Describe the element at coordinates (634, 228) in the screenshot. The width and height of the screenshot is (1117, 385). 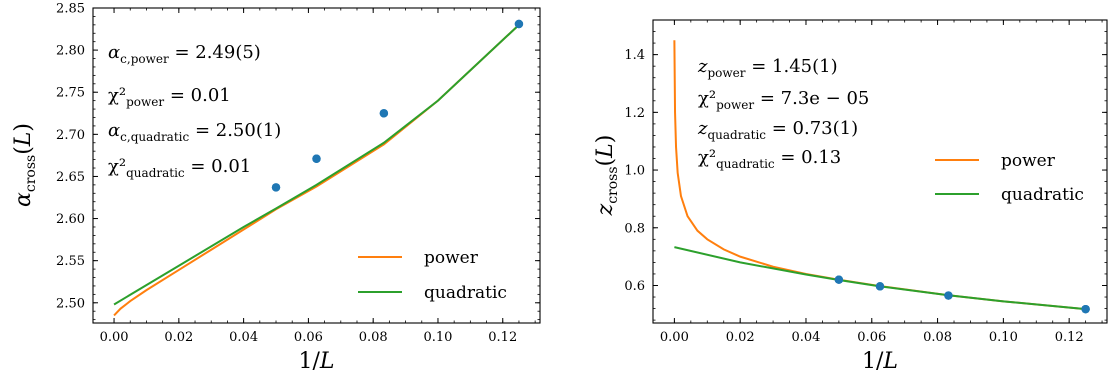
I see `y-tick-label: 0.8` at that location.